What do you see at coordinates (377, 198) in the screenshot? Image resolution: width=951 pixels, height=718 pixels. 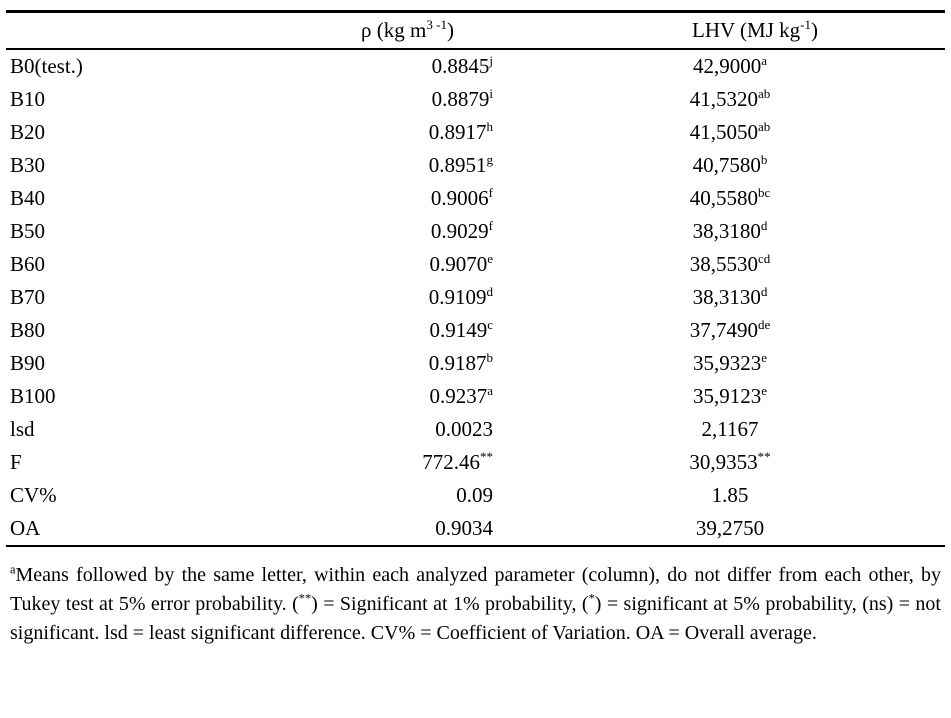 I see `density-cell: 0.9006f` at bounding box center [377, 198].